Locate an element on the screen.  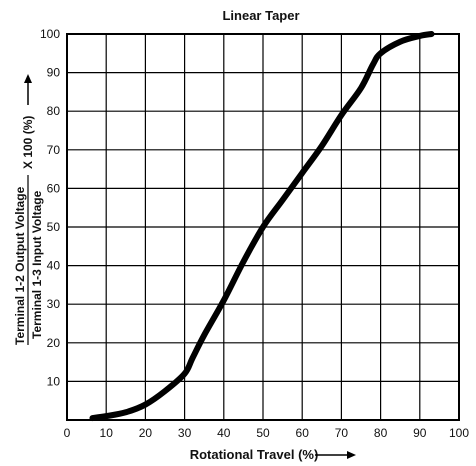
x-tick-label: 0 is located at coordinates (67, 433).